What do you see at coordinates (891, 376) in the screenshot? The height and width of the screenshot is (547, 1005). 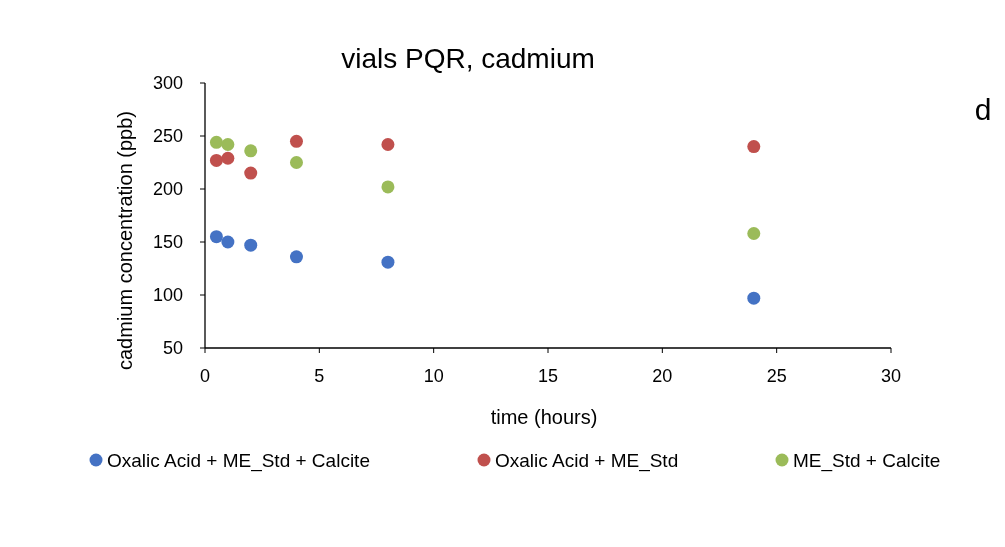 I see `x-tick-label: 30` at bounding box center [891, 376].